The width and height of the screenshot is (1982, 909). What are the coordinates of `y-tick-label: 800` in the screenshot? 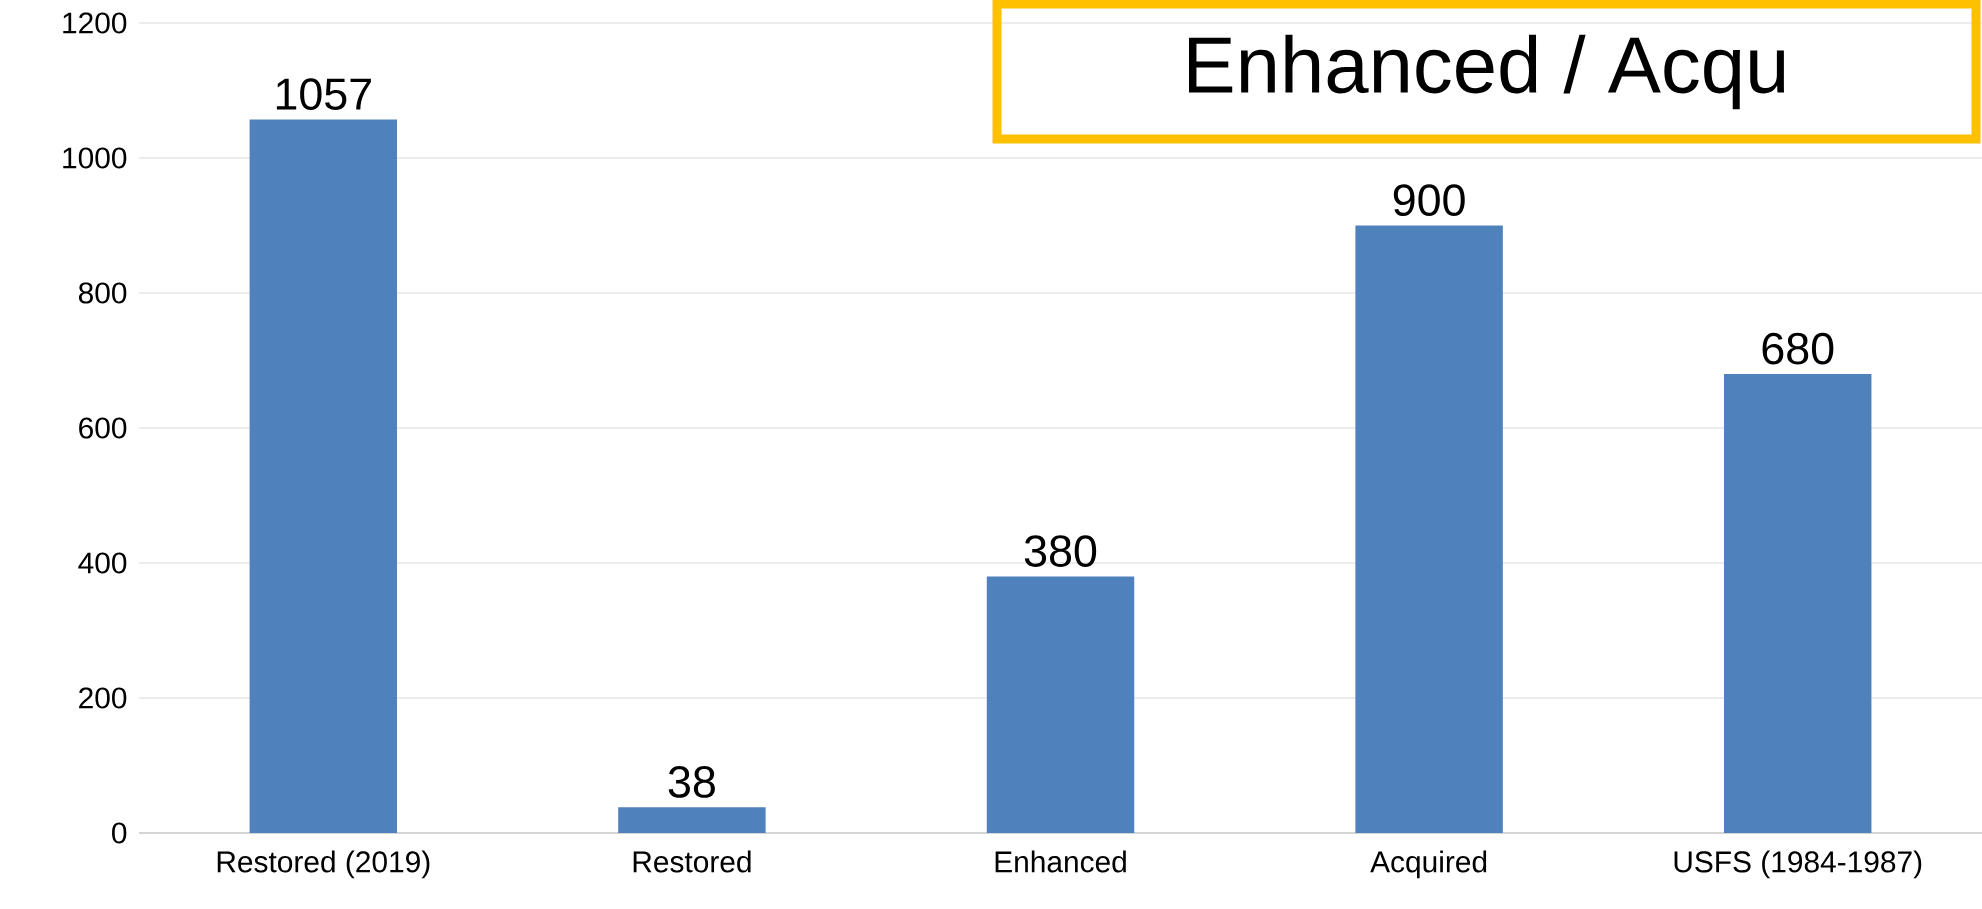 It's located at (102, 293).